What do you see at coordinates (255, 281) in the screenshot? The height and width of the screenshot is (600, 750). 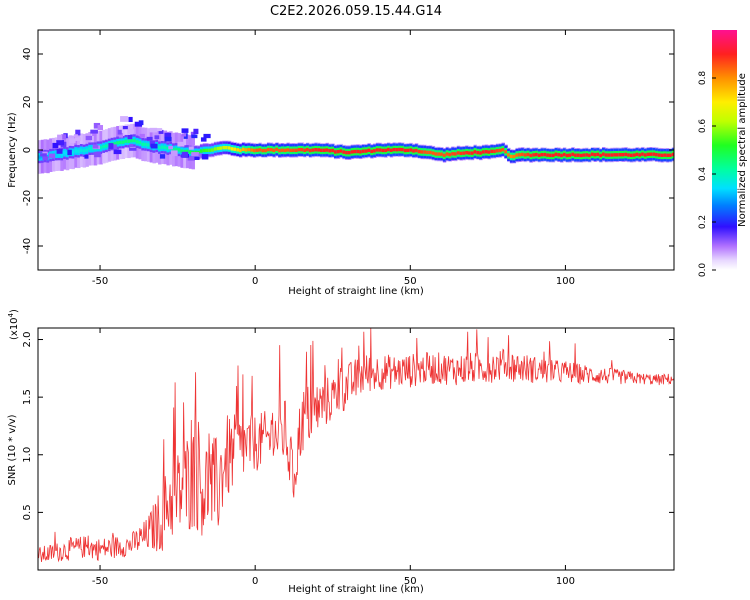 I see `spectrogram-x-tick-label: 0` at bounding box center [255, 281].